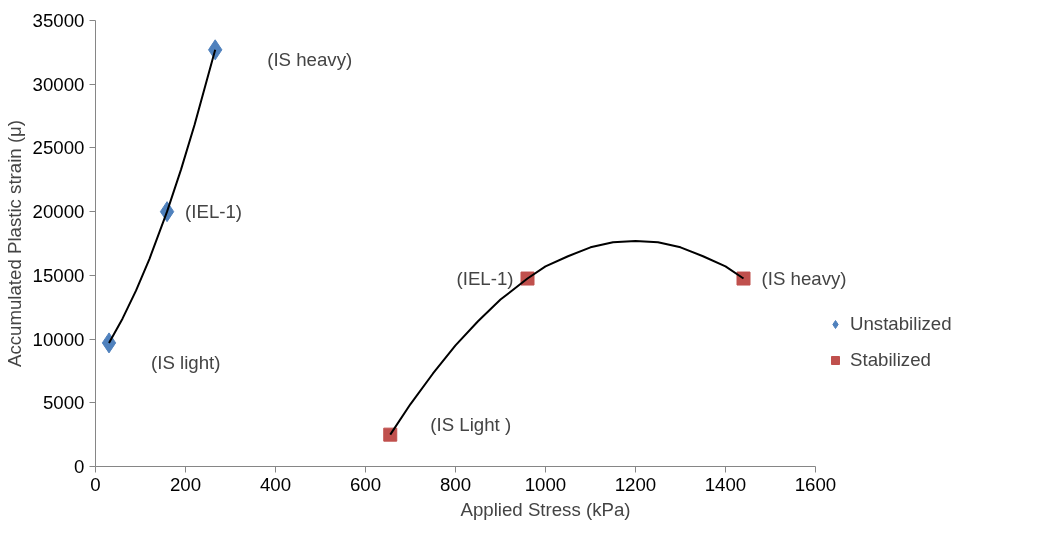 This screenshot has height=557, width=1038. What do you see at coordinates (186, 363) in the screenshot?
I see `annotation: (IS light)` at bounding box center [186, 363].